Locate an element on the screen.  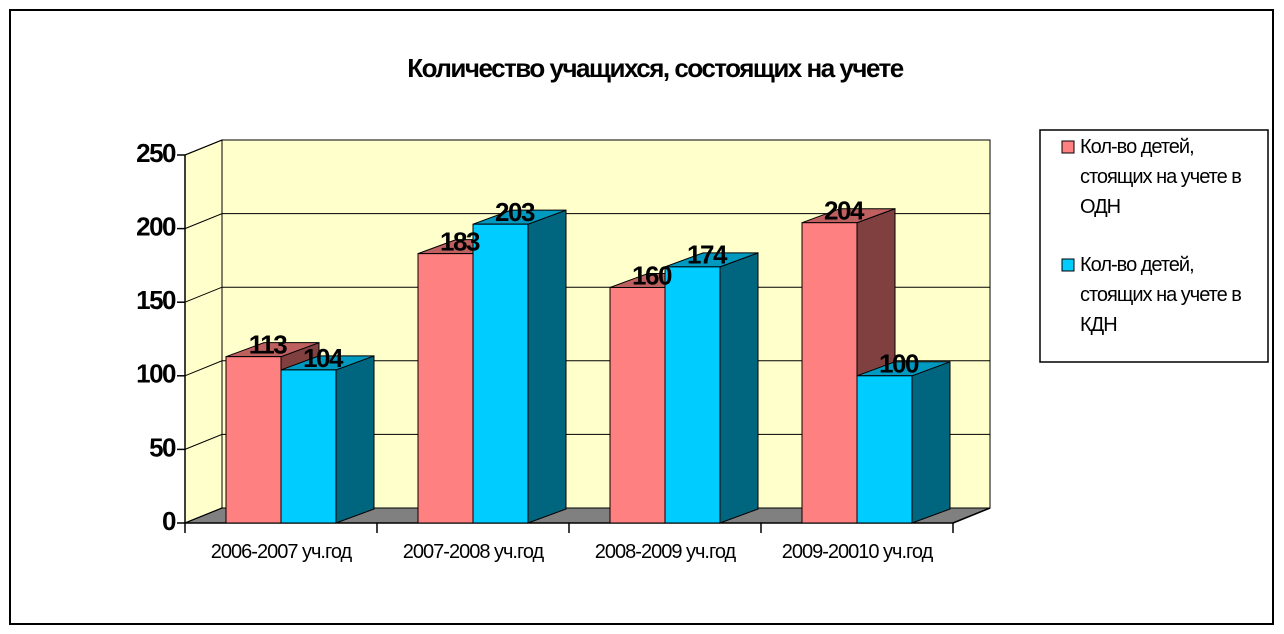
data-label: 113 is located at coordinates (268, 345).